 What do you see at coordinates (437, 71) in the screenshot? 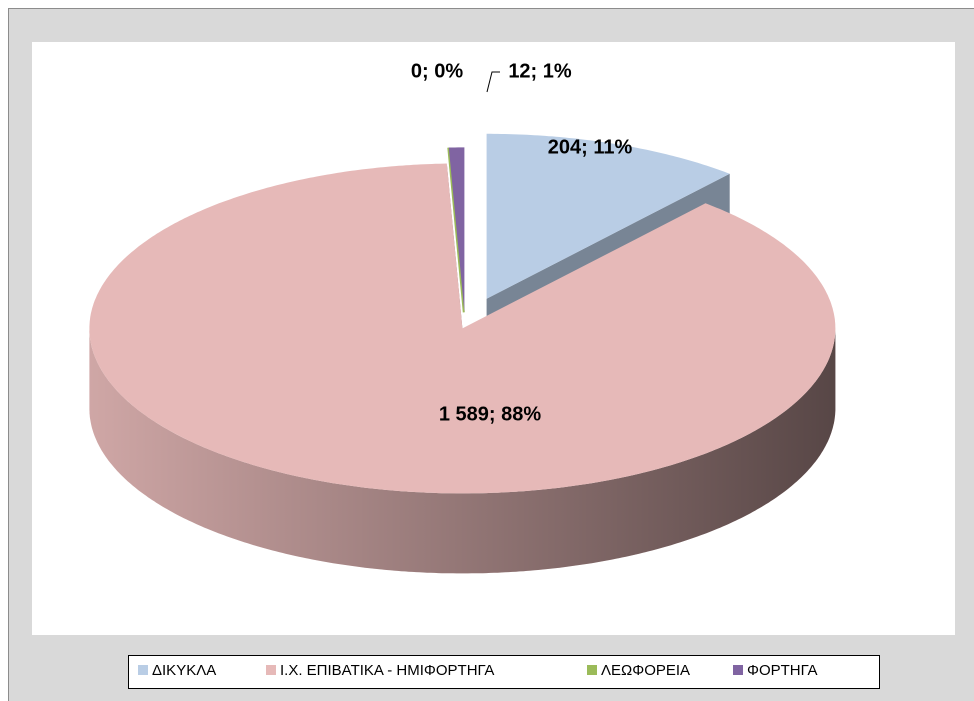
I see `data-label: 0; 0%` at bounding box center [437, 71].